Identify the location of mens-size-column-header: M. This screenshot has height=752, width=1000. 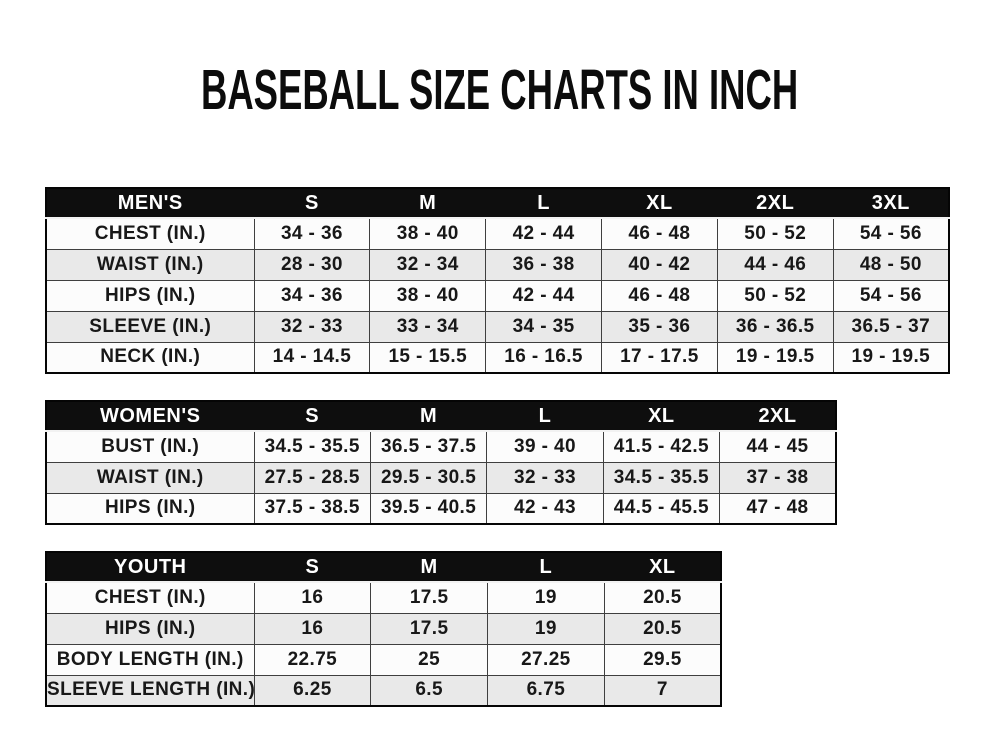
(428, 203).